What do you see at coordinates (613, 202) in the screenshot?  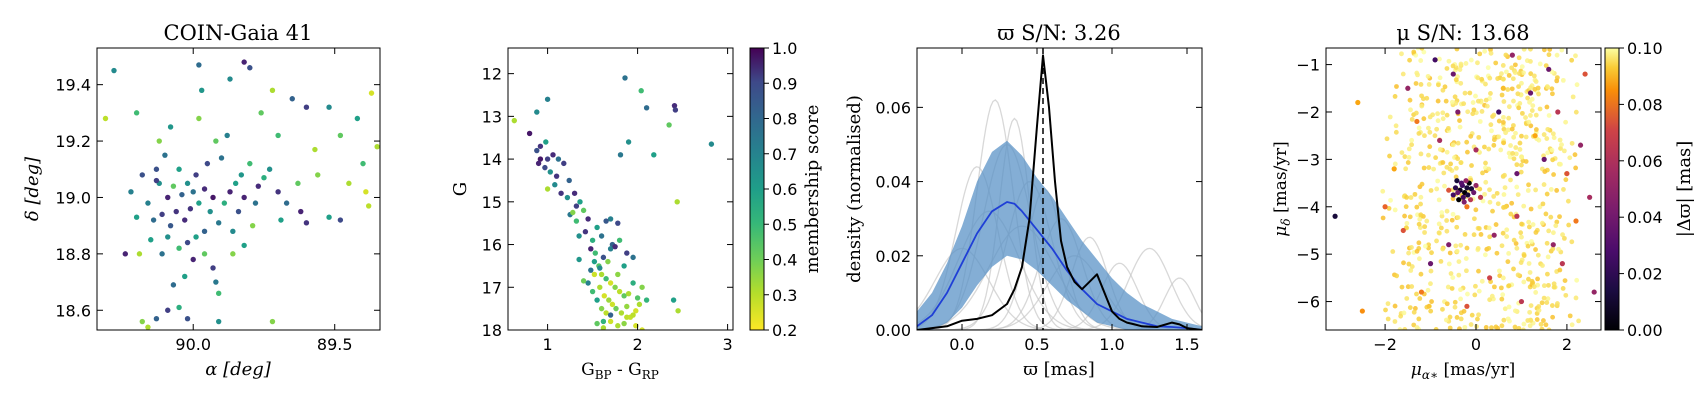 I see `panel2-points` at bounding box center [613, 202].